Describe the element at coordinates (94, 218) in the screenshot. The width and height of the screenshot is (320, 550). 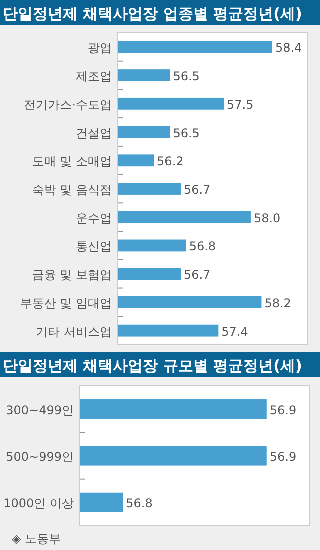
I see `y-tick-label: 운수업` at that location.